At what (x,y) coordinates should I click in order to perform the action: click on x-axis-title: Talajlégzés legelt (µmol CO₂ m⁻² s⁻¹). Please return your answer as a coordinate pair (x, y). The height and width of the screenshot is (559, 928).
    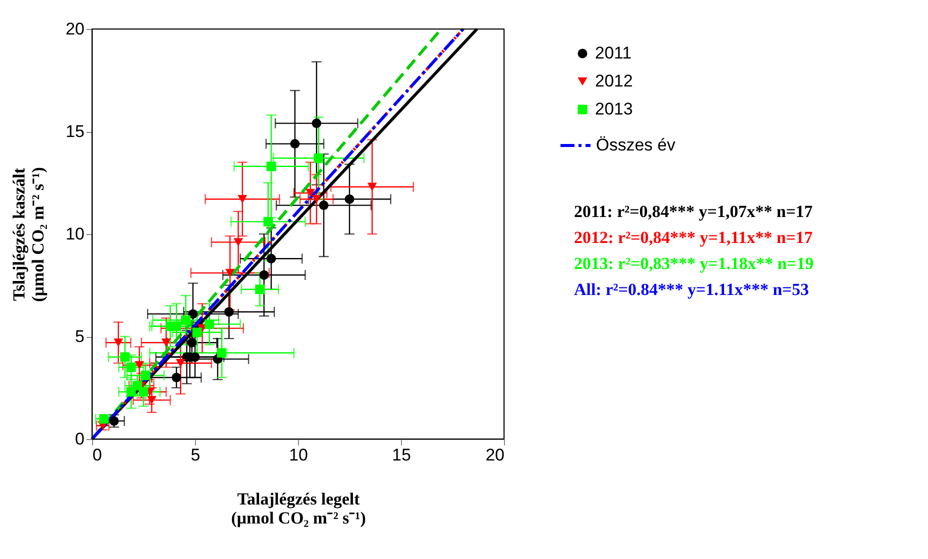
    Looking at the image, I should click on (298, 509).